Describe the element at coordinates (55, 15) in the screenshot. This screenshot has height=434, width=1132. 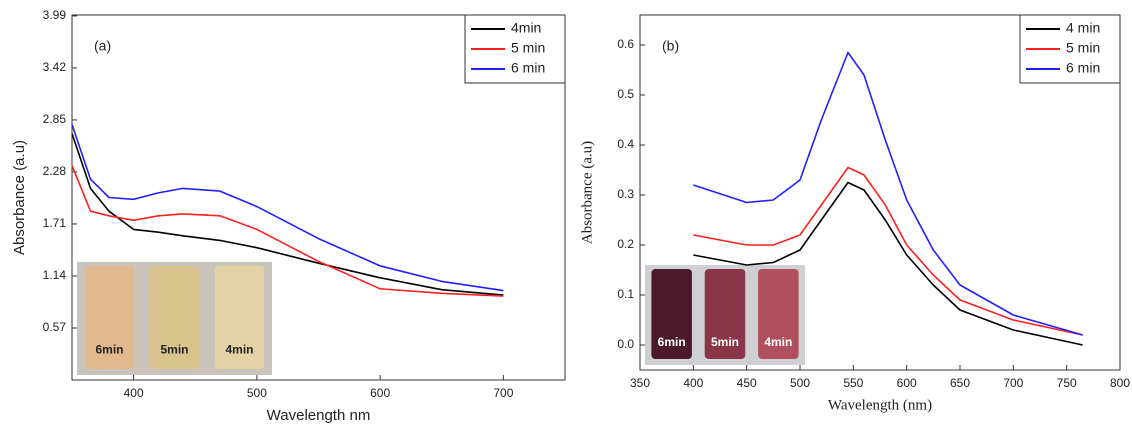
I see `y-tick-label: 3.99` at that location.